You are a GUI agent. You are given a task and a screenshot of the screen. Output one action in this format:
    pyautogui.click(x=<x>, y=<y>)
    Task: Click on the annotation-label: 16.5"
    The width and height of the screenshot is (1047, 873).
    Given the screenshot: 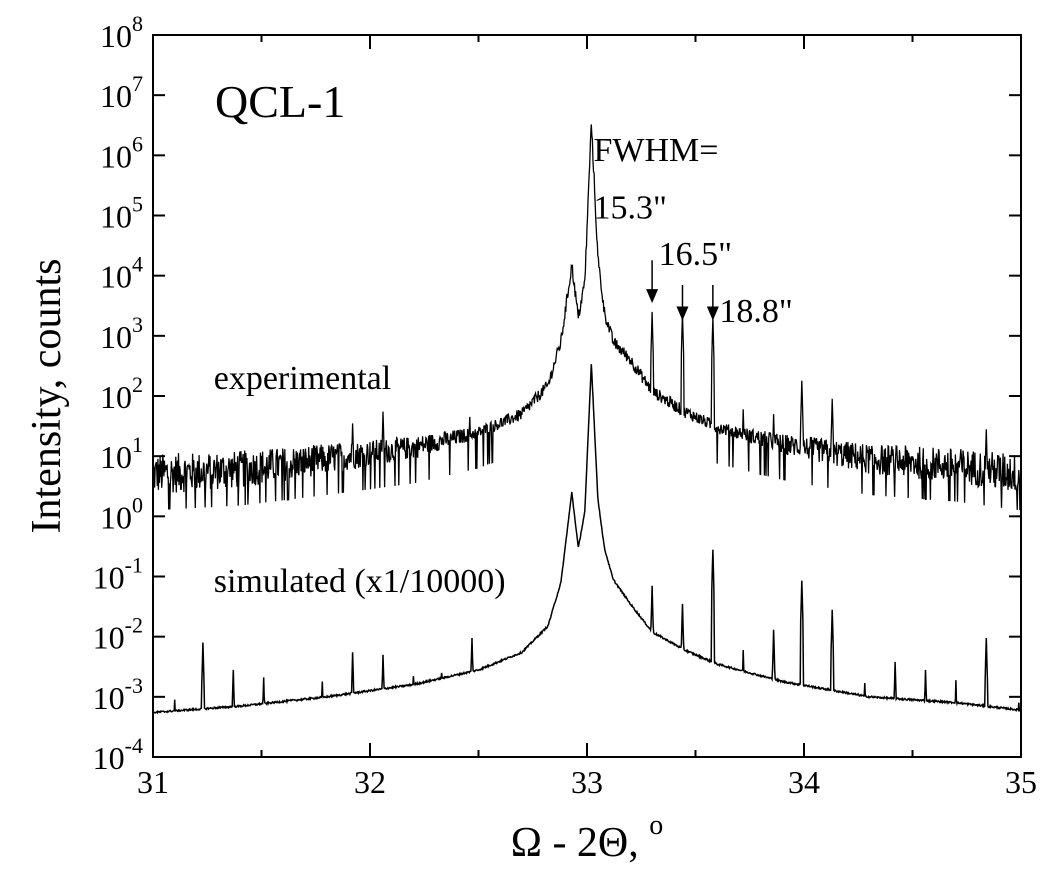 What is the action you would take?
    pyautogui.click(x=695, y=254)
    